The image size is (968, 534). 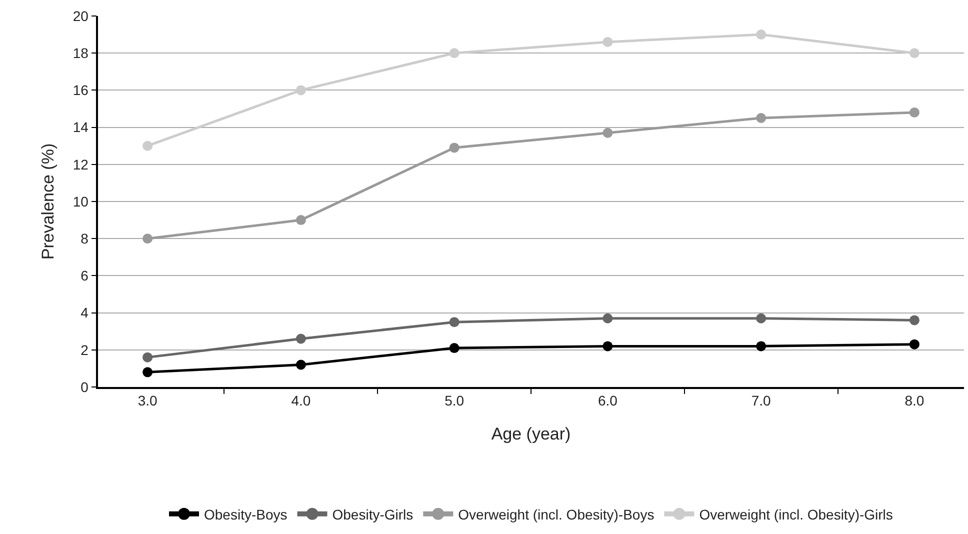 I want to click on x-tick-label: 7.0, so click(x=761, y=400).